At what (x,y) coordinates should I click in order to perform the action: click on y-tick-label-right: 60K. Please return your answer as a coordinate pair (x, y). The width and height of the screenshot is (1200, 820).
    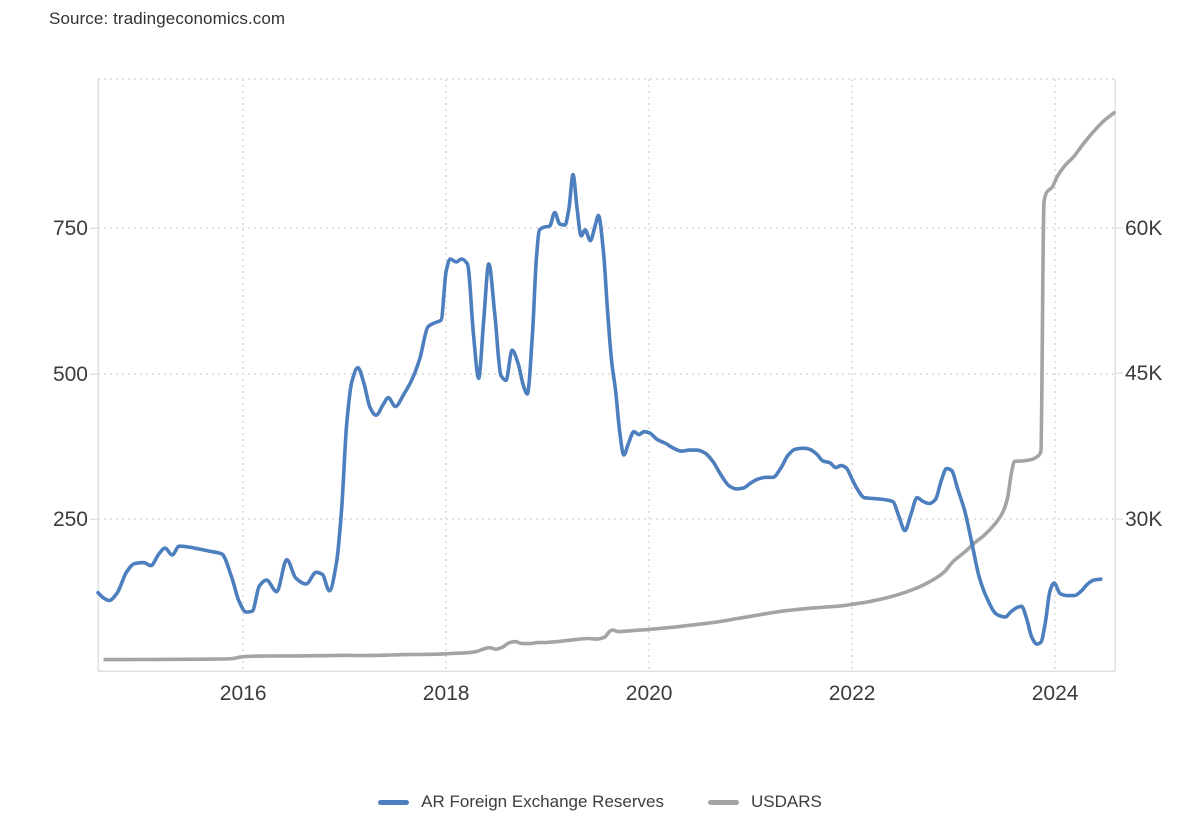
    Looking at the image, I should click on (1143, 228).